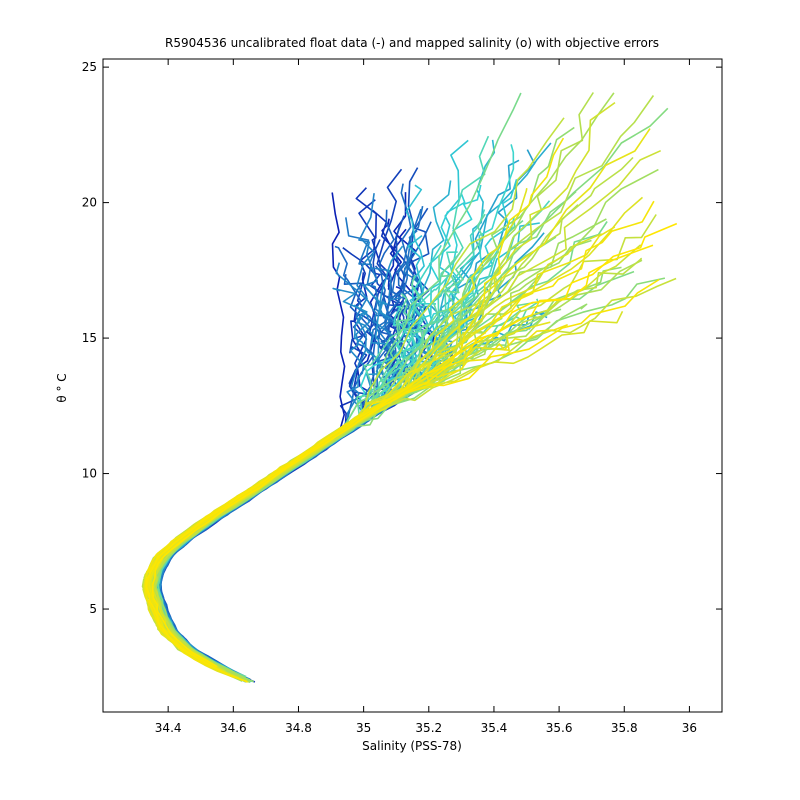 The width and height of the screenshot is (800, 800). I want to click on x-tick-label: 35.6, so click(559, 728).